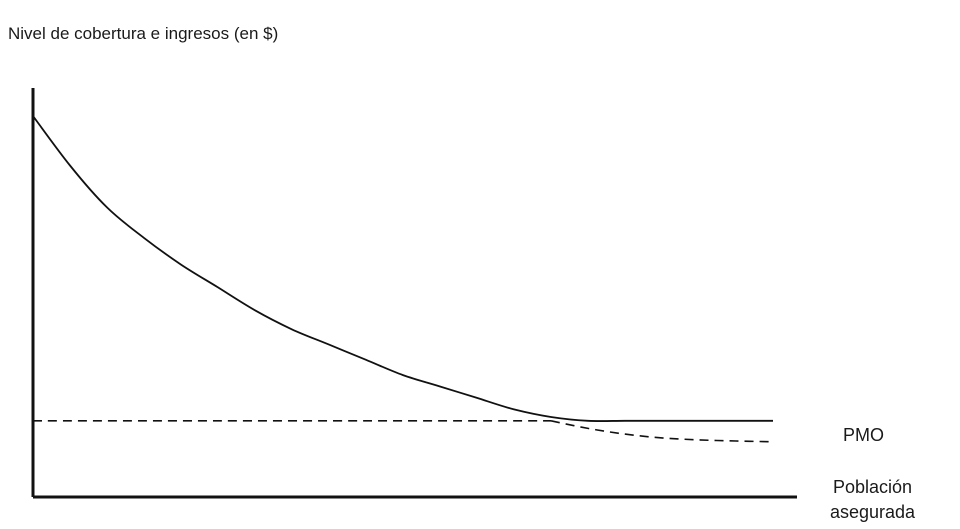  What do you see at coordinates (872, 500) in the screenshot?
I see `x-axis-label: Población asegurada` at bounding box center [872, 500].